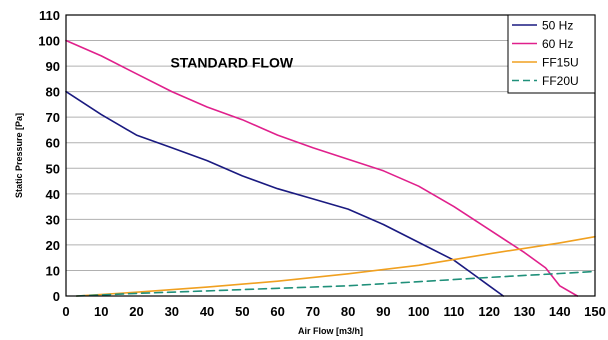  I want to click on x-tick-label: 0, so click(65, 311).